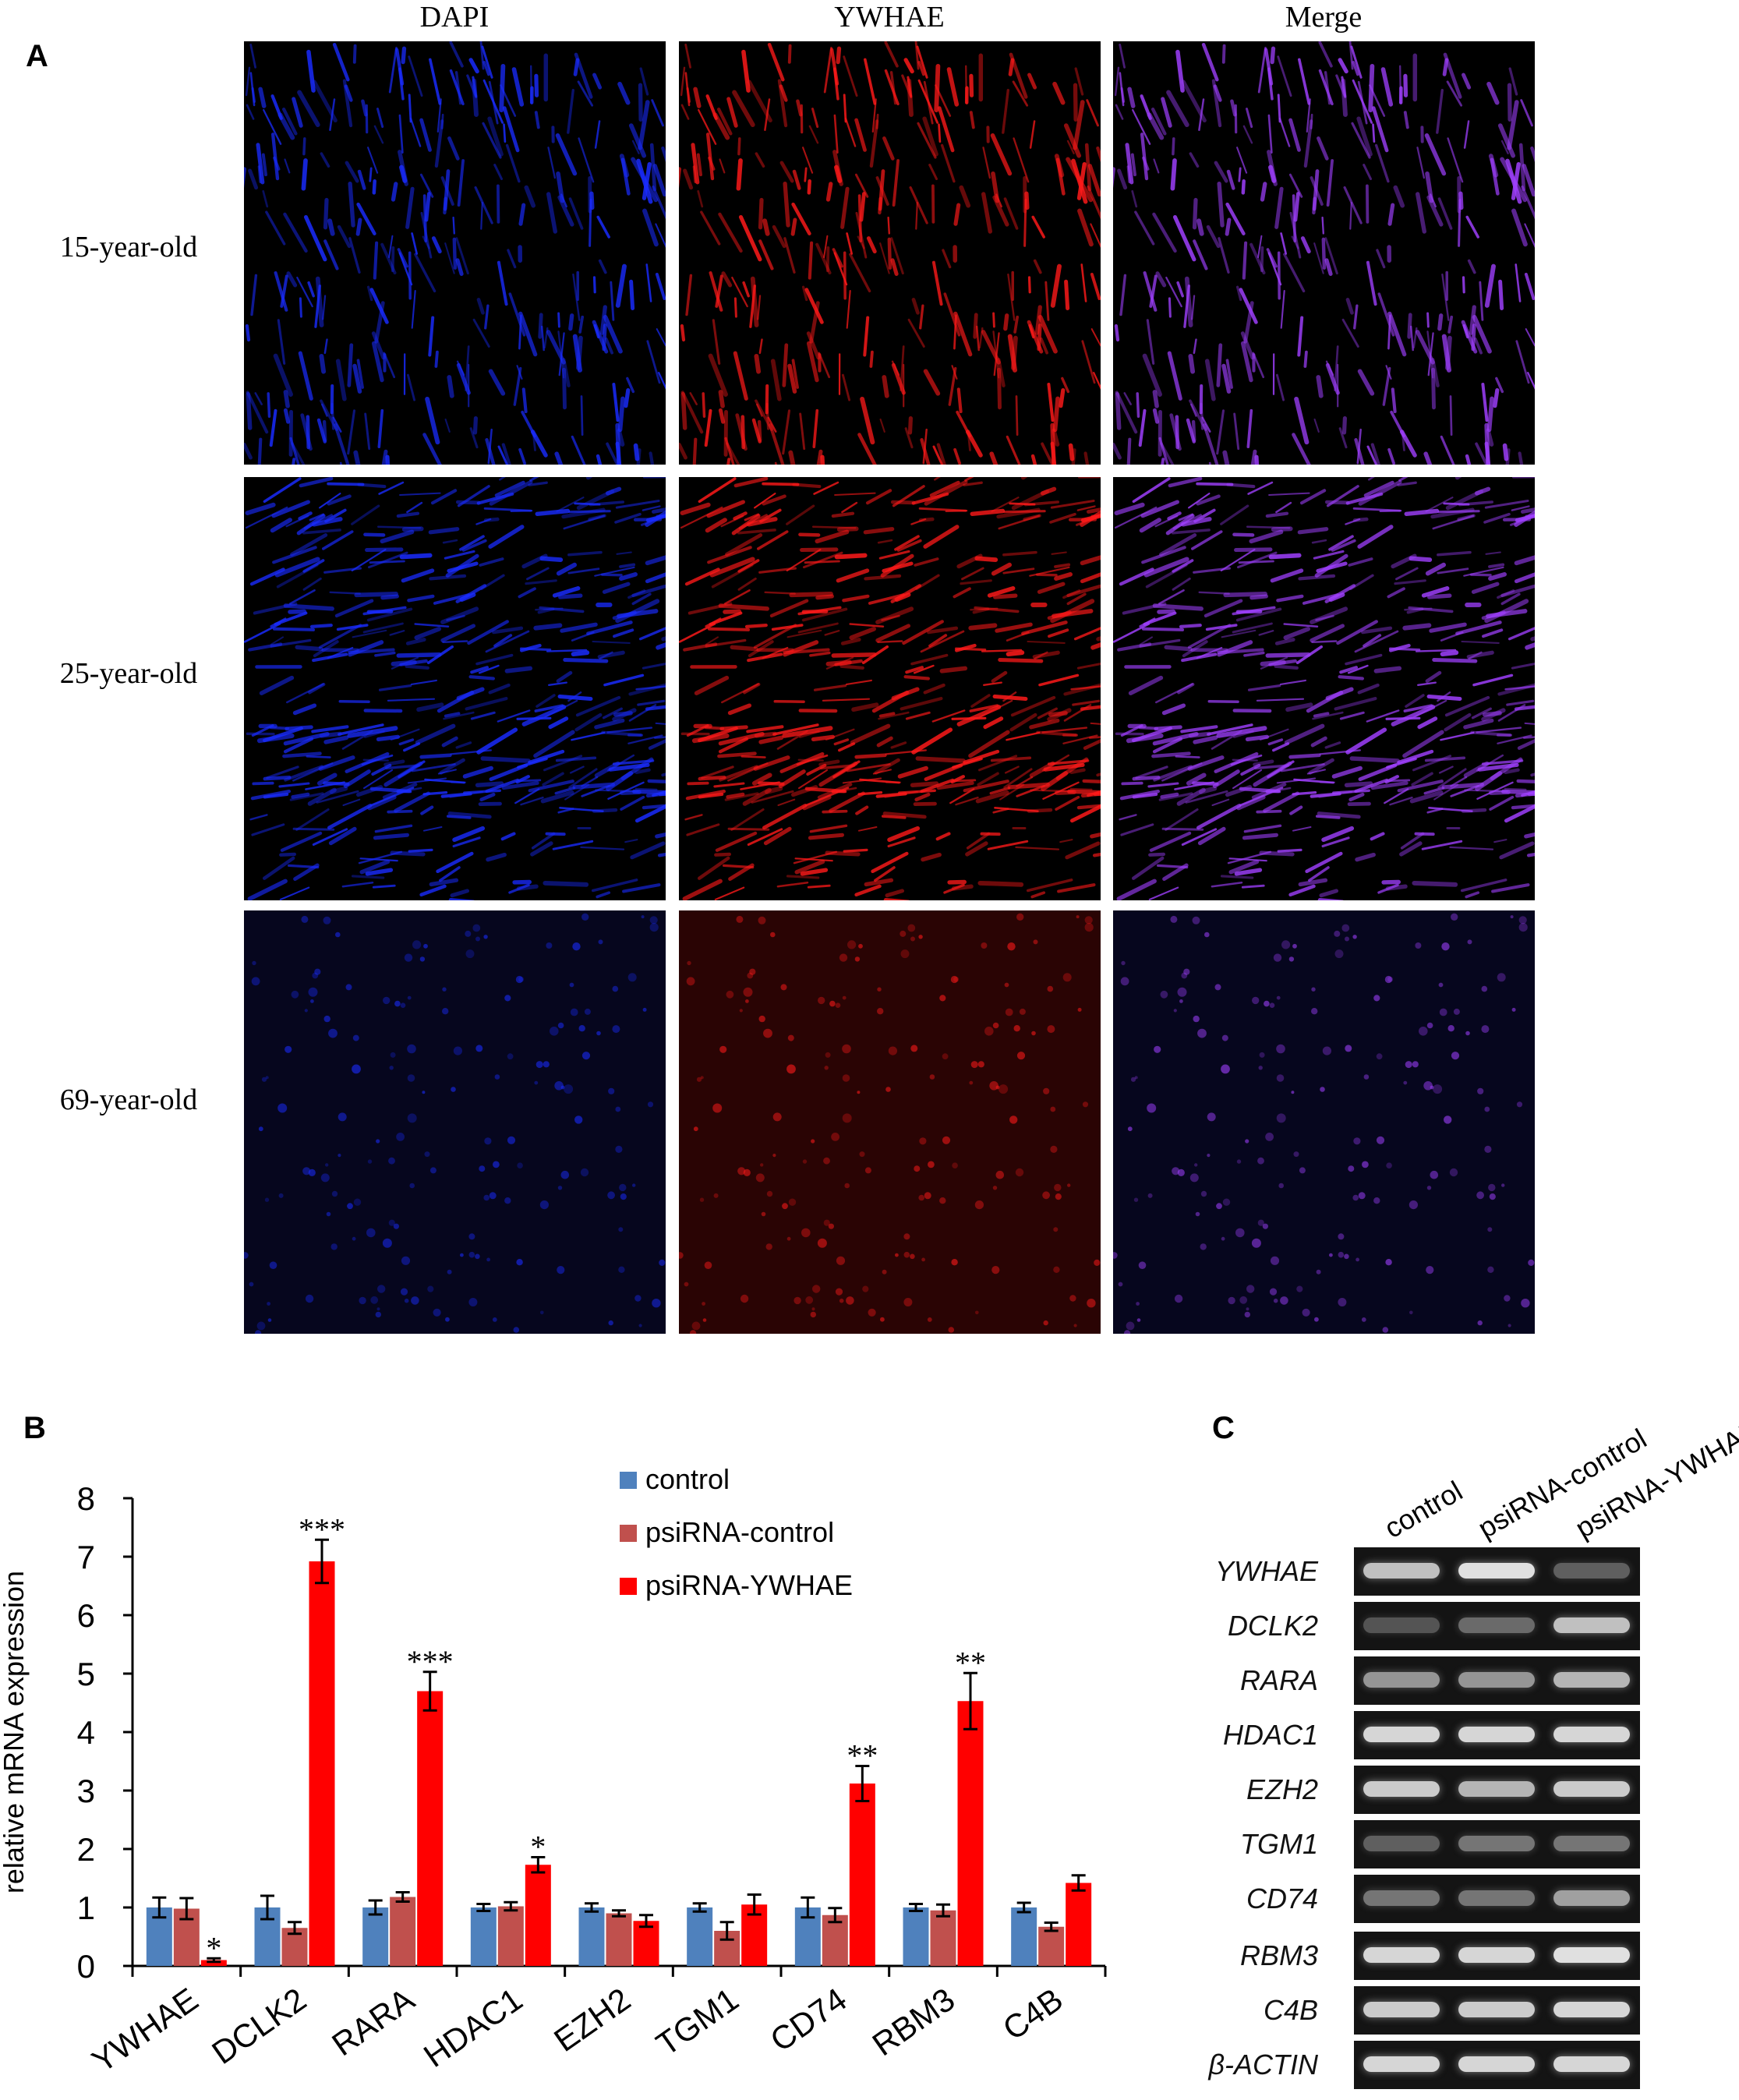 Image resolution: width=1739 pixels, height=2100 pixels. What do you see at coordinates (37, 56) in the screenshot?
I see `panel-a-letter: A` at bounding box center [37, 56].